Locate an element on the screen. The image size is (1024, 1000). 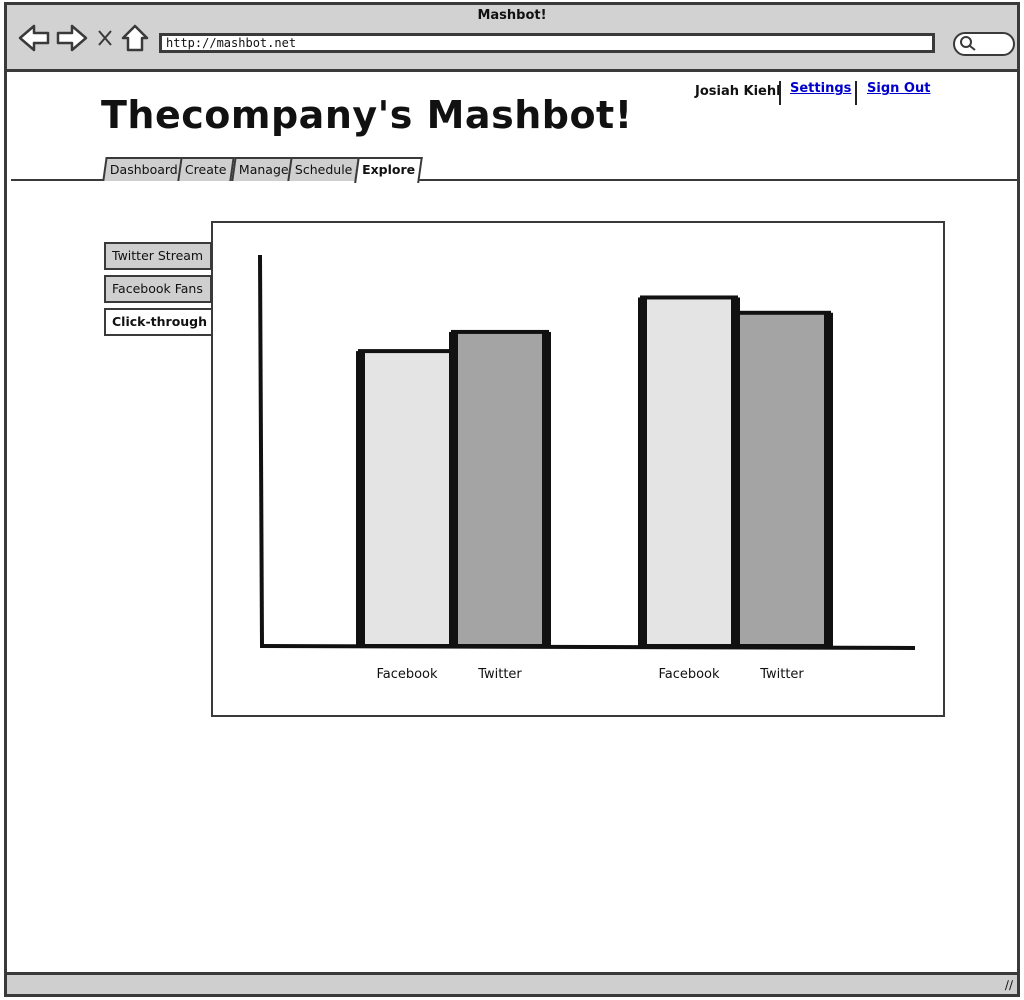
page-title: Thecompany's Mashbot! is located at coordinates (367, 115).